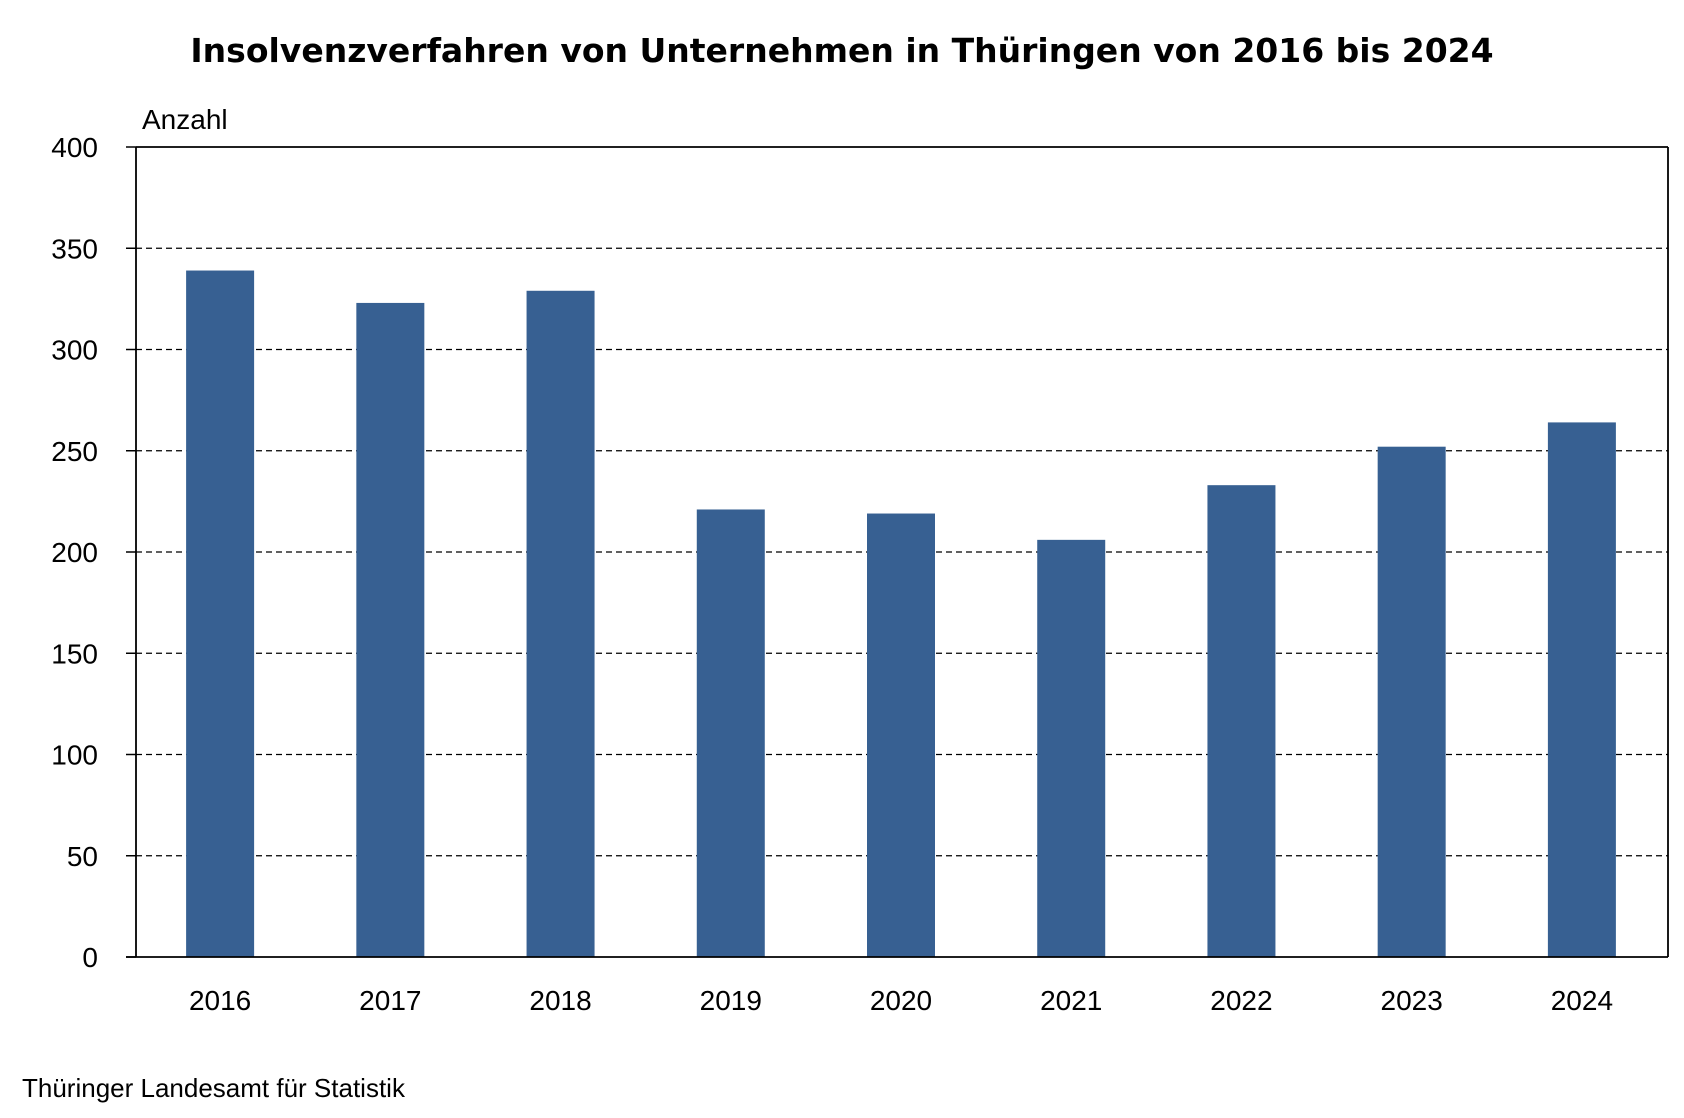  Describe the element at coordinates (214, 1088) in the screenshot. I see `source-credit: Thüringer Landesamt für Statistik` at that location.